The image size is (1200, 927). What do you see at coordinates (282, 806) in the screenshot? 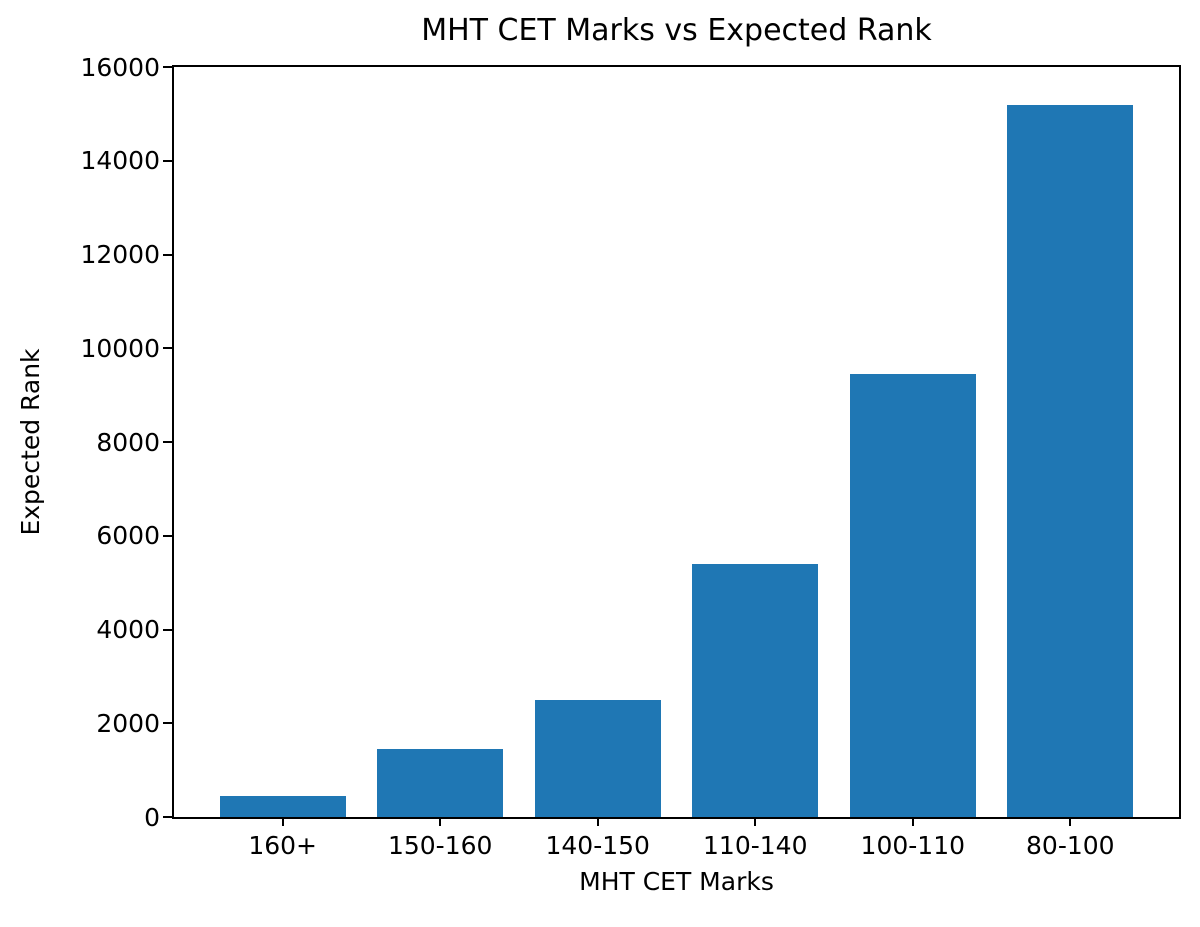
I see `bar-160+` at bounding box center [282, 806].